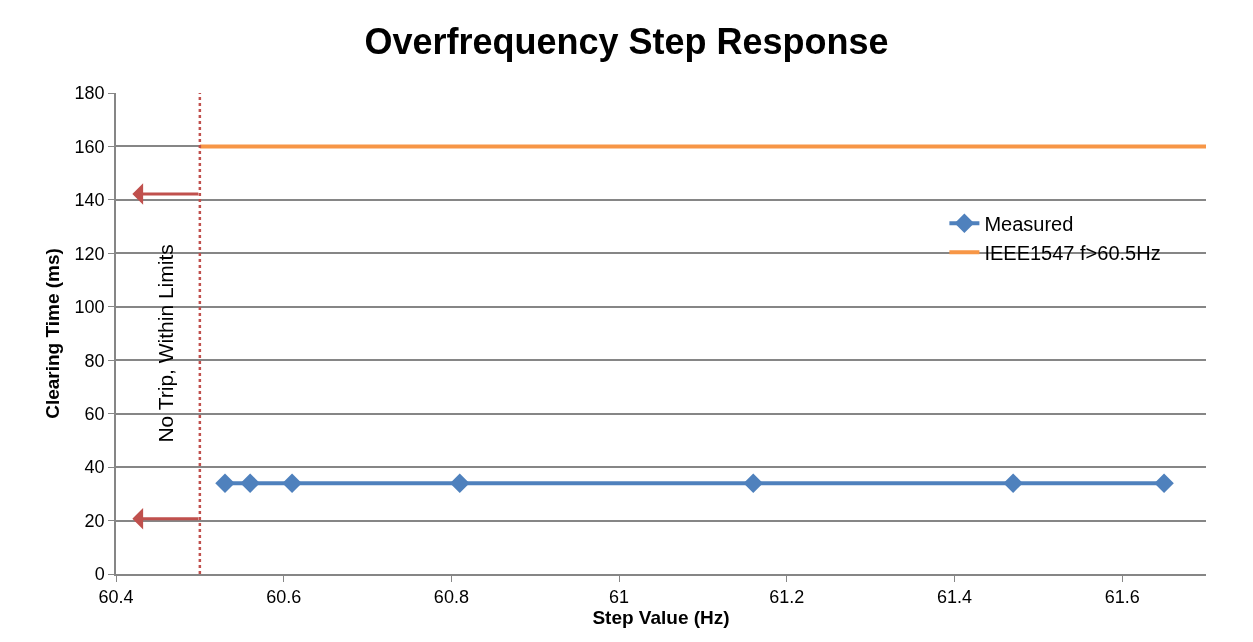  I want to click on y-tick-label: 20, so click(94, 520).